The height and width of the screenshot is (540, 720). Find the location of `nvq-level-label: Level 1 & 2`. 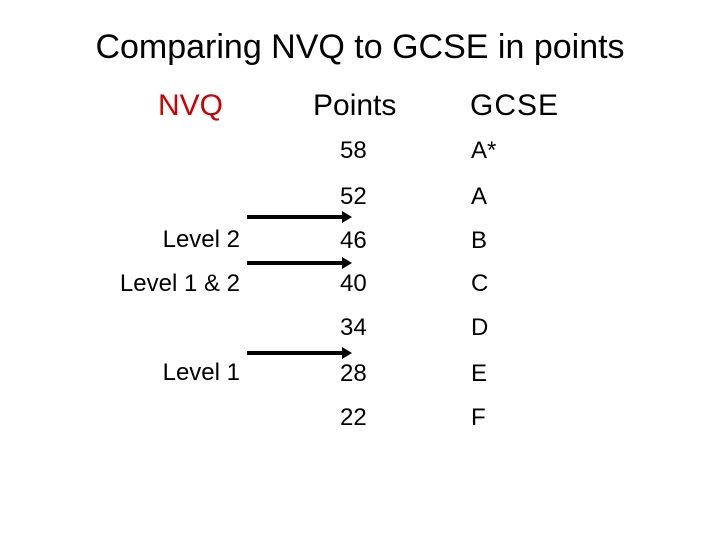

nvq-level-label: Level 1 & 2 is located at coordinates (179, 283).